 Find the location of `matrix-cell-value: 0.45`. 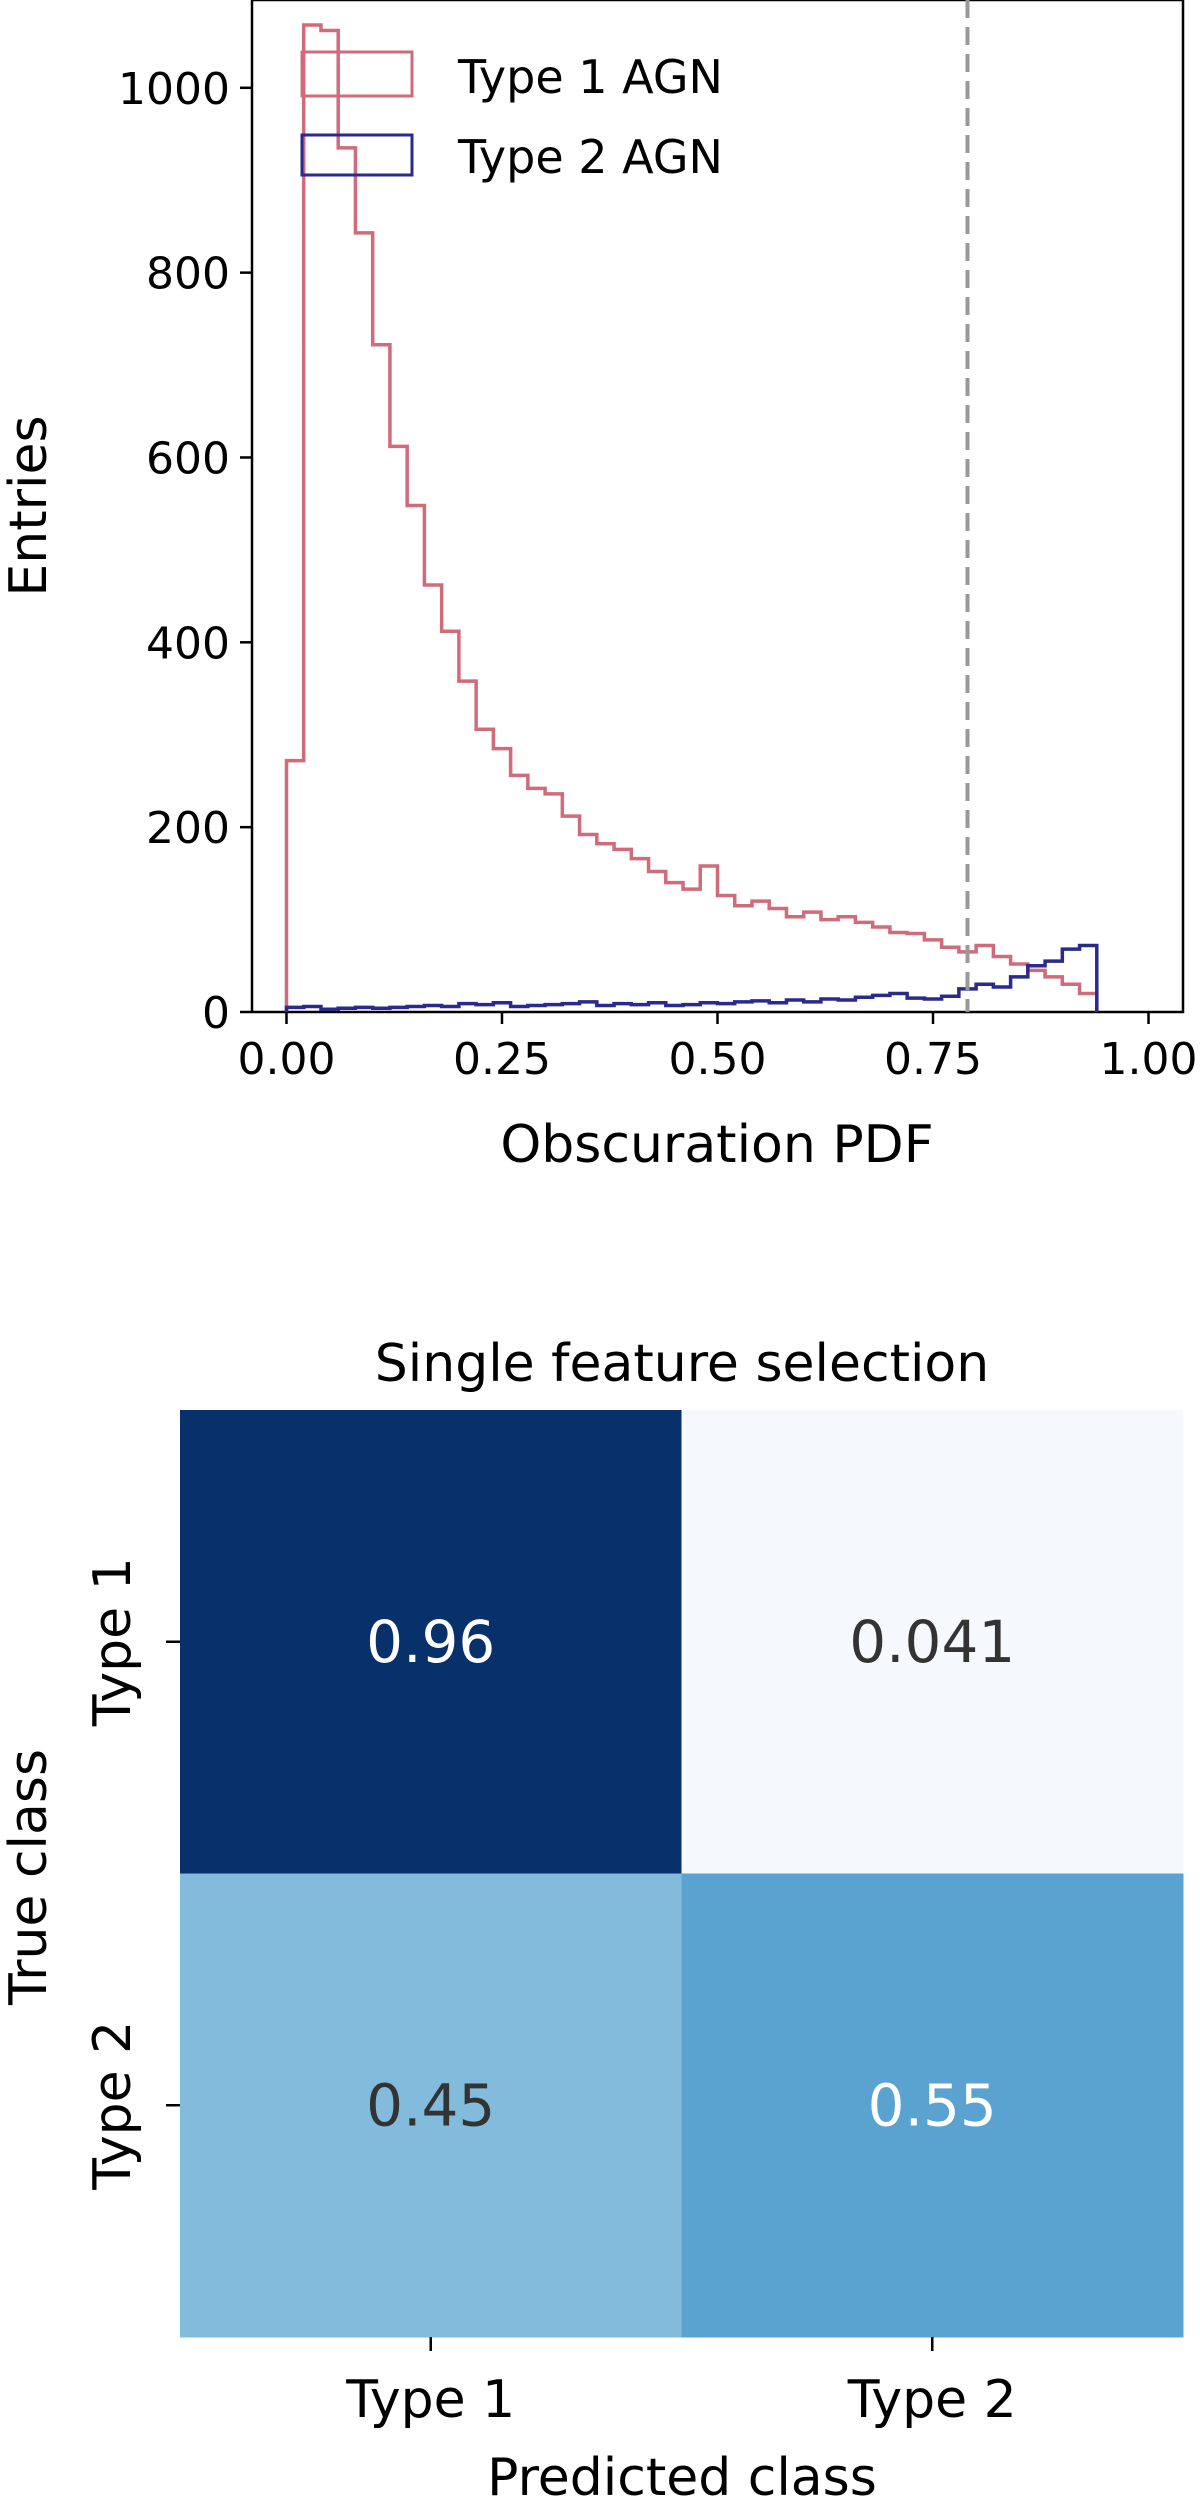

matrix-cell-value: 0.45 is located at coordinates (430, 2105).